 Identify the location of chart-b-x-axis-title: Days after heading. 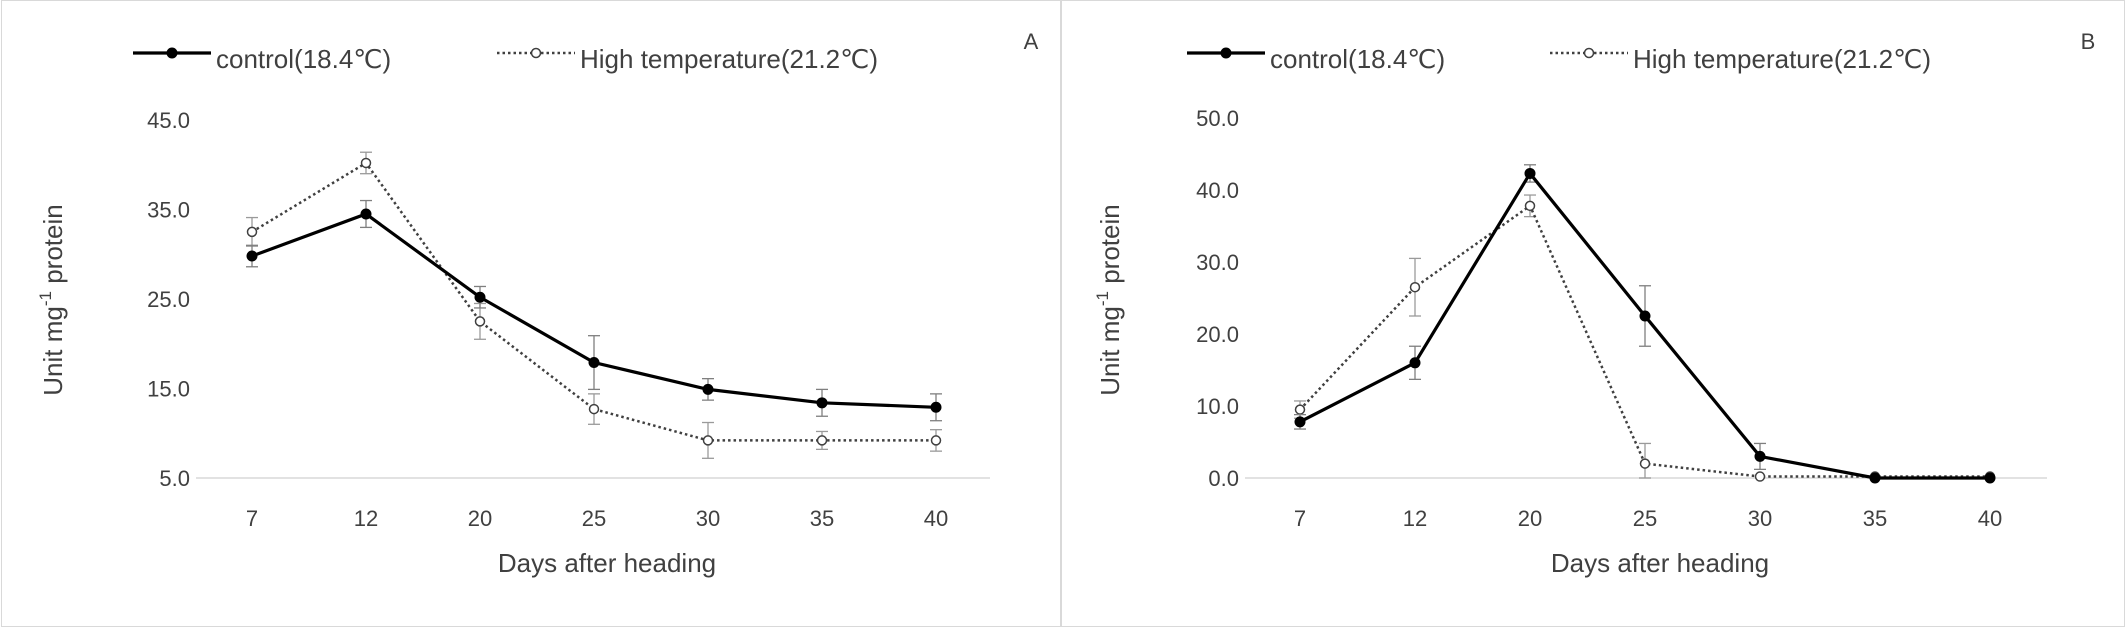
(1660, 563).